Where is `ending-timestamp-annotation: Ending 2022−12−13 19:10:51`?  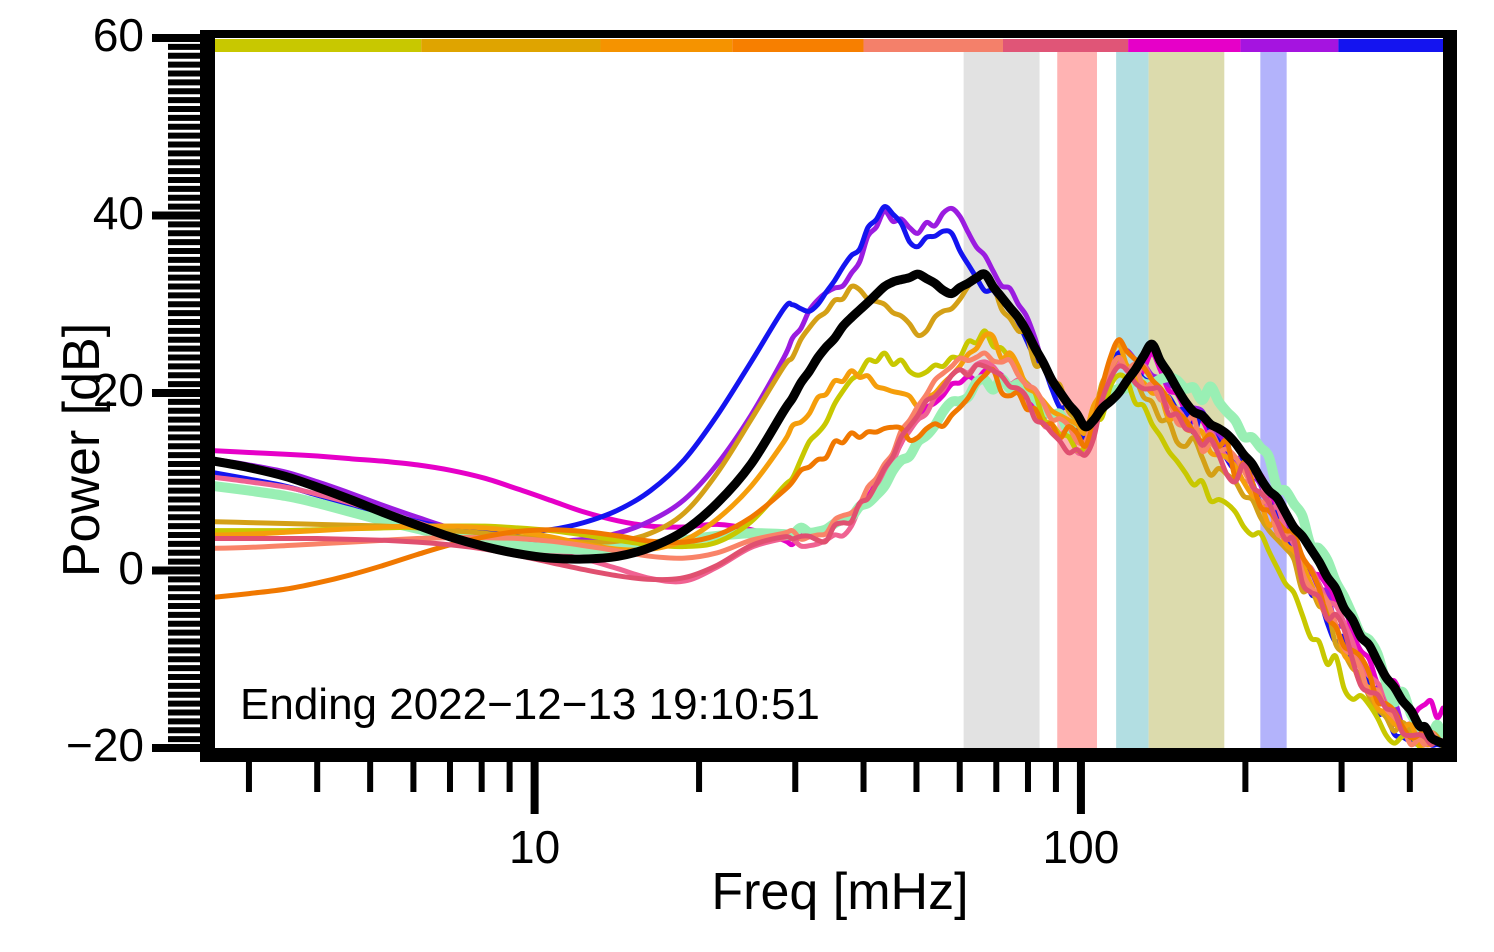 ending-timestamp-annotation: Ending 2022−12−13 19:10:51 is located at coordinates (530, 704).